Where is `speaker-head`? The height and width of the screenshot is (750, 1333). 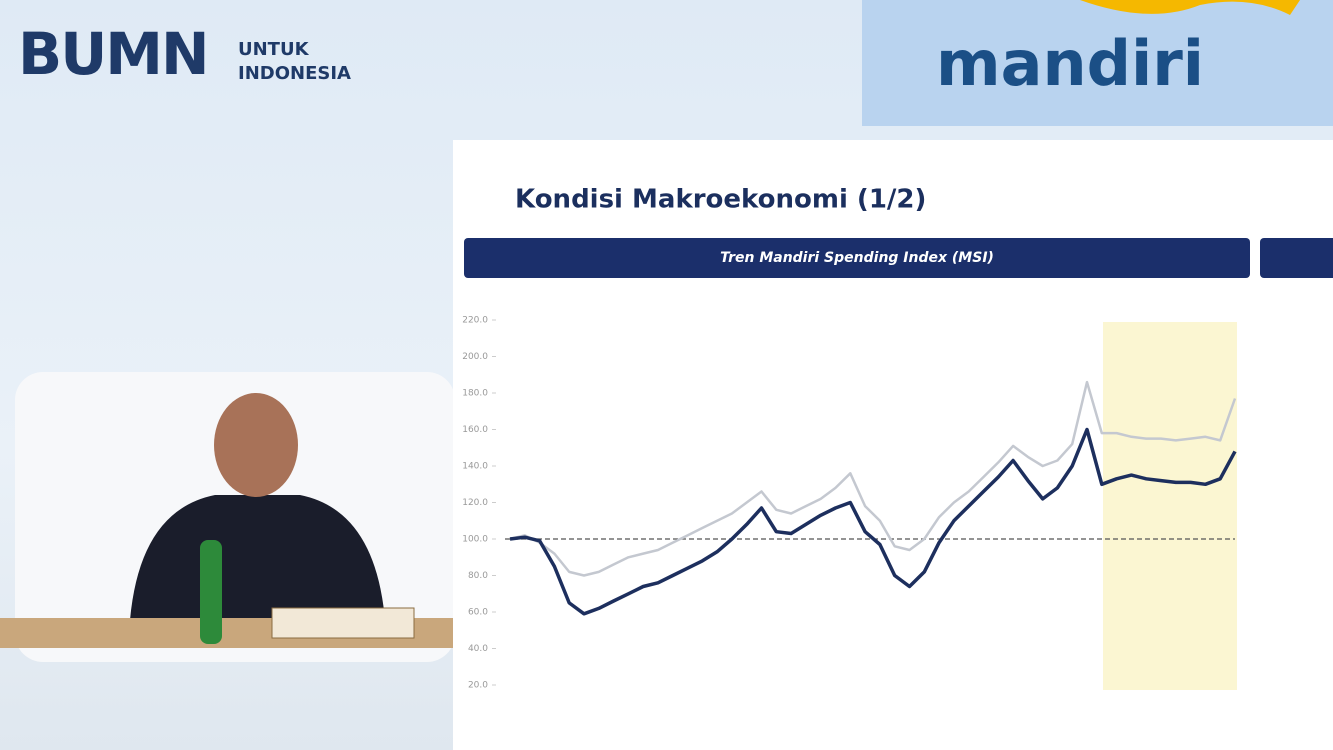 speaker-head is located at coordinates (256, 445).